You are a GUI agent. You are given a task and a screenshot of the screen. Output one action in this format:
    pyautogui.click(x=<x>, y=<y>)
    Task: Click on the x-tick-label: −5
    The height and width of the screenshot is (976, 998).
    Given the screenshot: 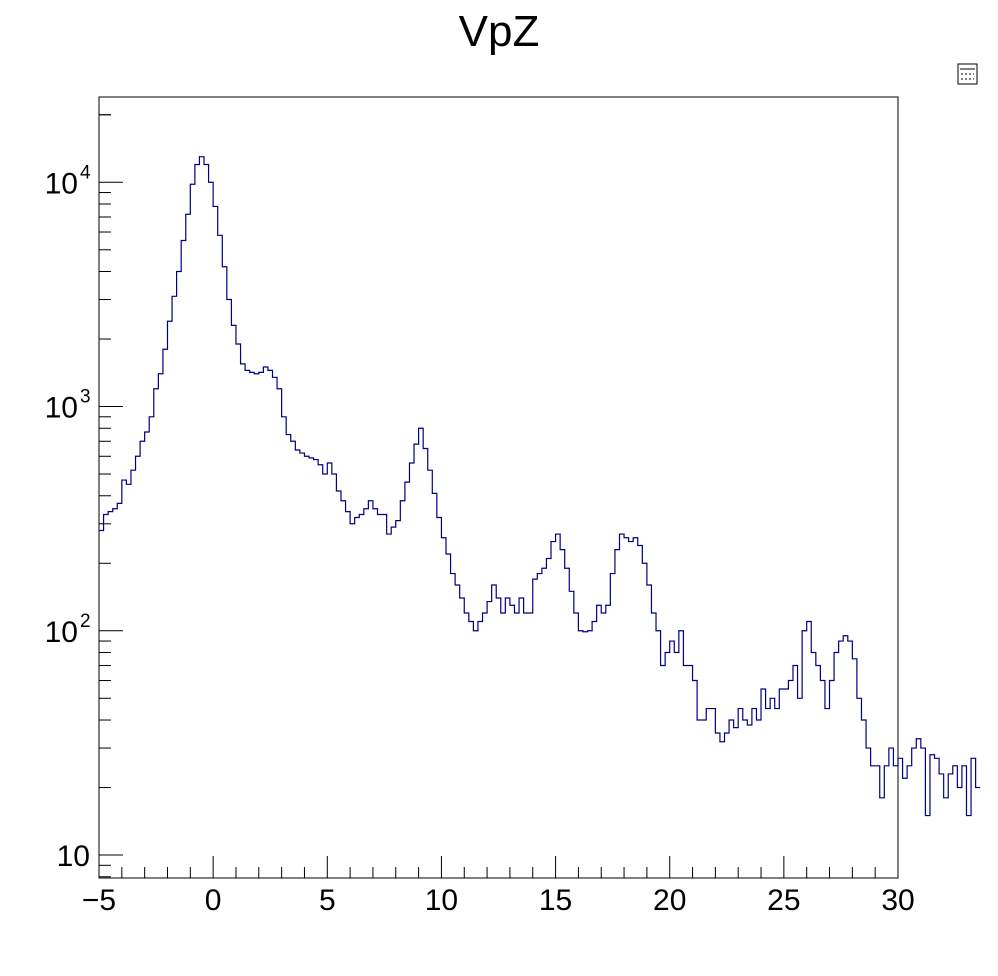 What is the action you would take?
    pyautogui.click(x=99, y=900)
    